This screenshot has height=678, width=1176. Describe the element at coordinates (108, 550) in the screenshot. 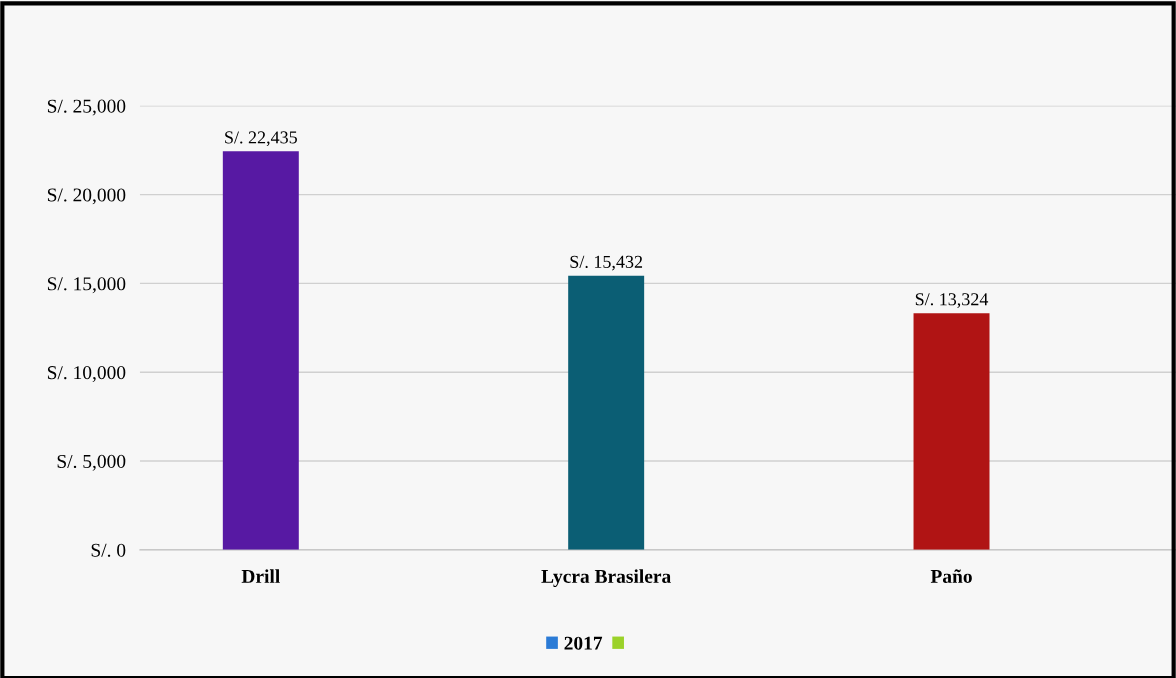

I see `y-tick-label: S/. 0` at that location.